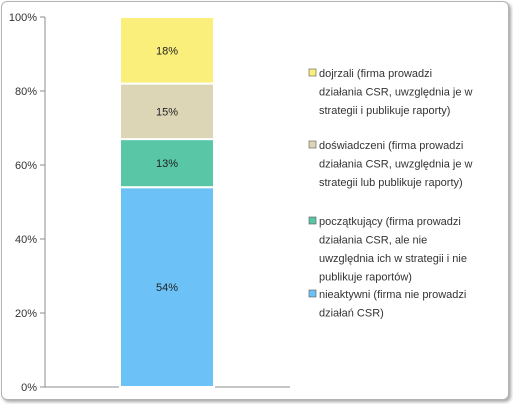 This screenshot has width=513, height=404. Describe the element at coordinates (391, 146) in the screenshot. I see `legend-entry: doświadczeni (firma prowadzi` at that location.